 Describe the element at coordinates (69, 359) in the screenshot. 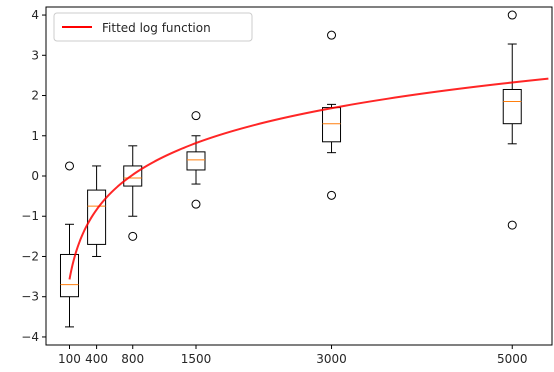

I see `x-tick-label: 100` at that location.